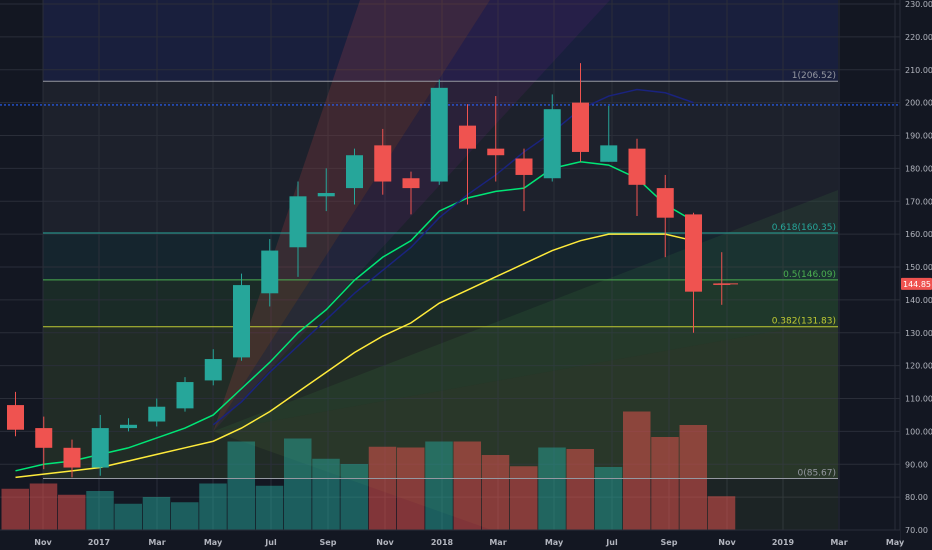 The image size is (932, 550). Describe the element at coordinates (442, 542) in the screenshot. I see `time-tick-label: 2018` at that location.